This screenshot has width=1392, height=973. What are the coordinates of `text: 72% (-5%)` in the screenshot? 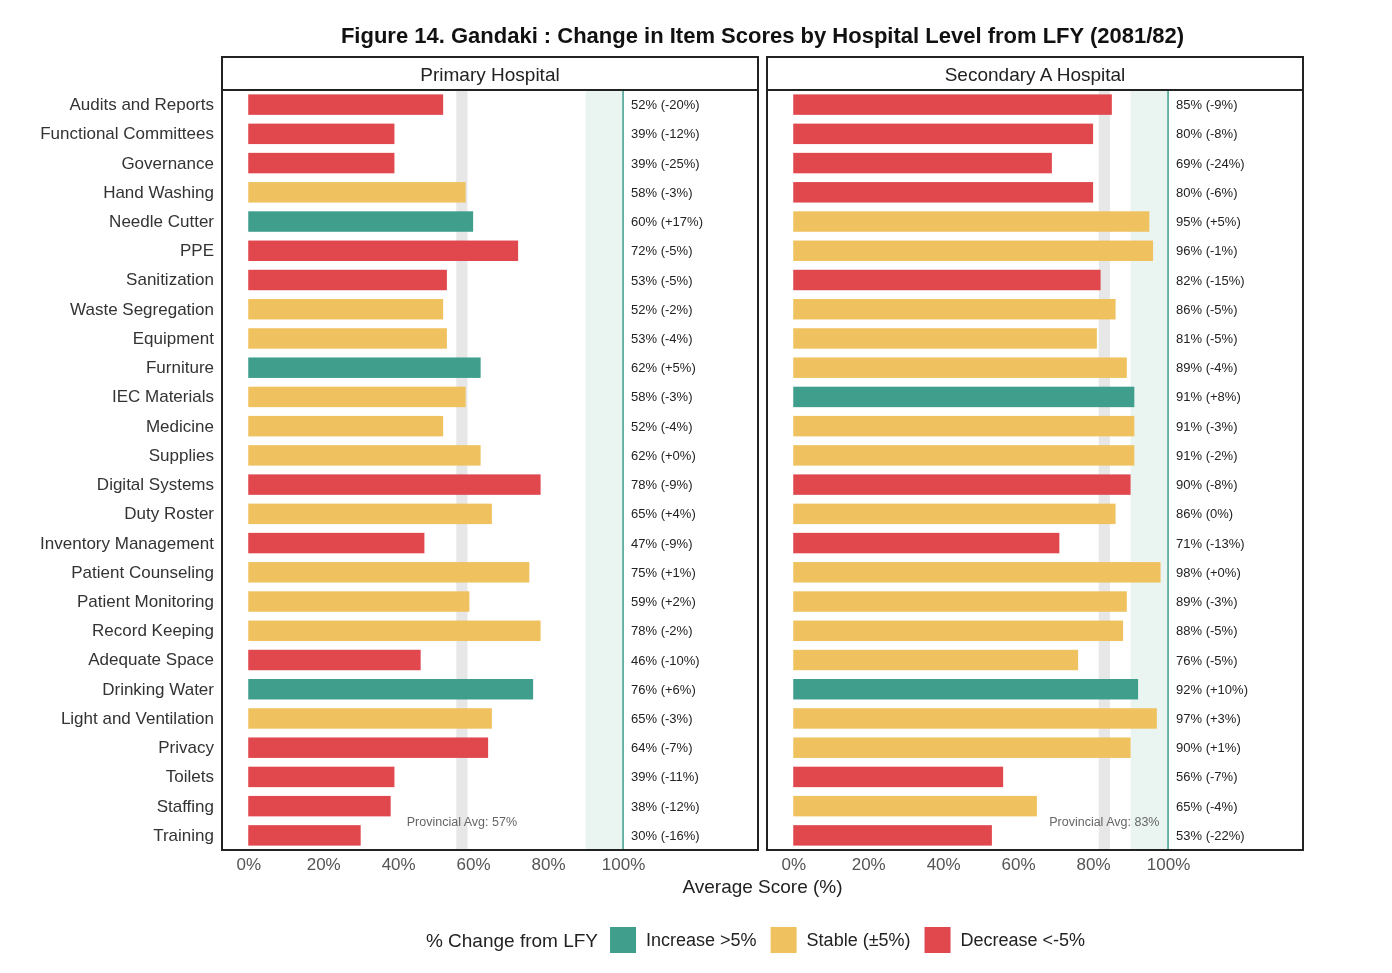 It's located at (662, 251).